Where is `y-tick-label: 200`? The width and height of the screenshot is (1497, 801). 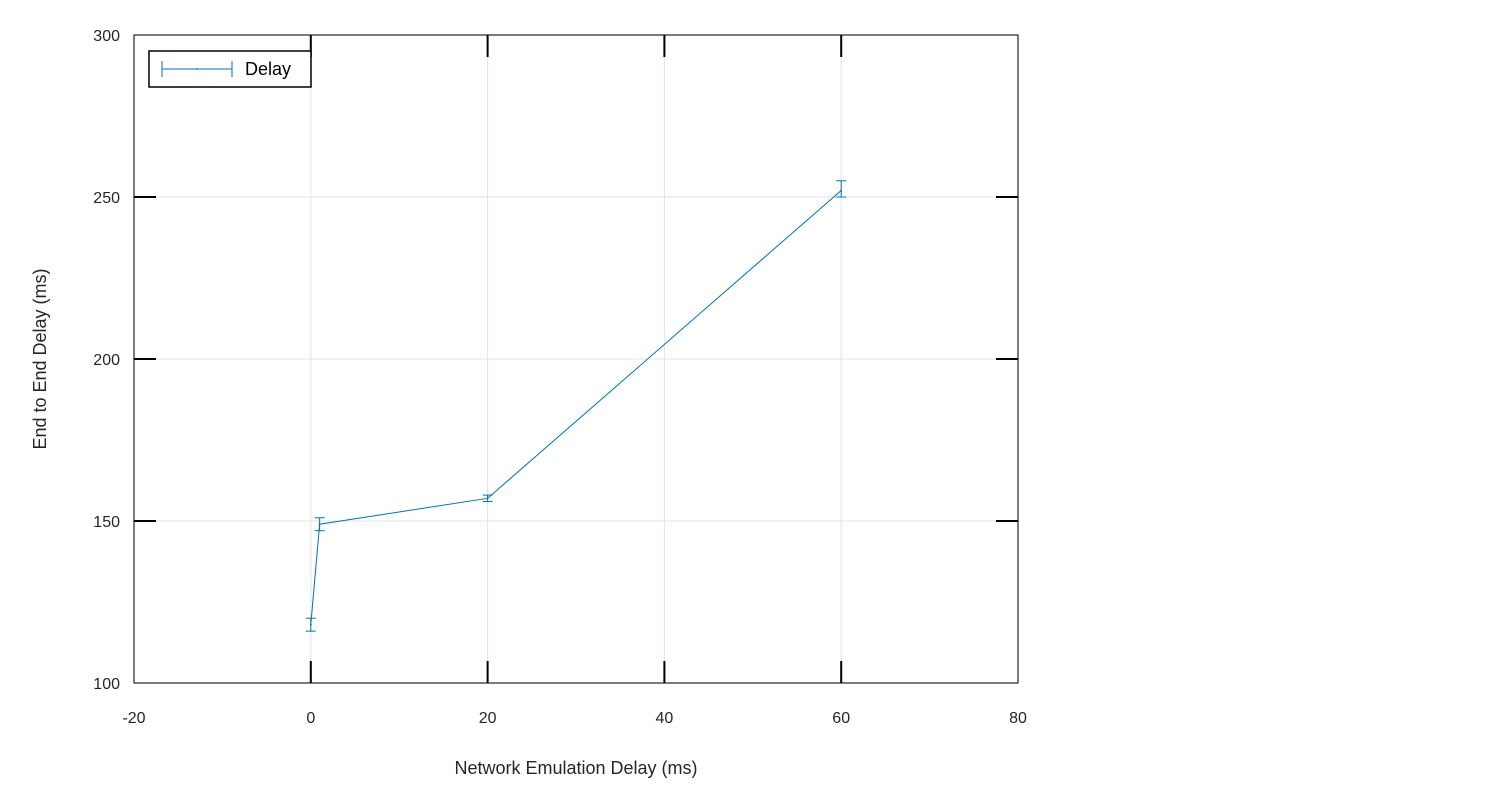
y-tick-label: 200 is located at coordinates (106, 360).